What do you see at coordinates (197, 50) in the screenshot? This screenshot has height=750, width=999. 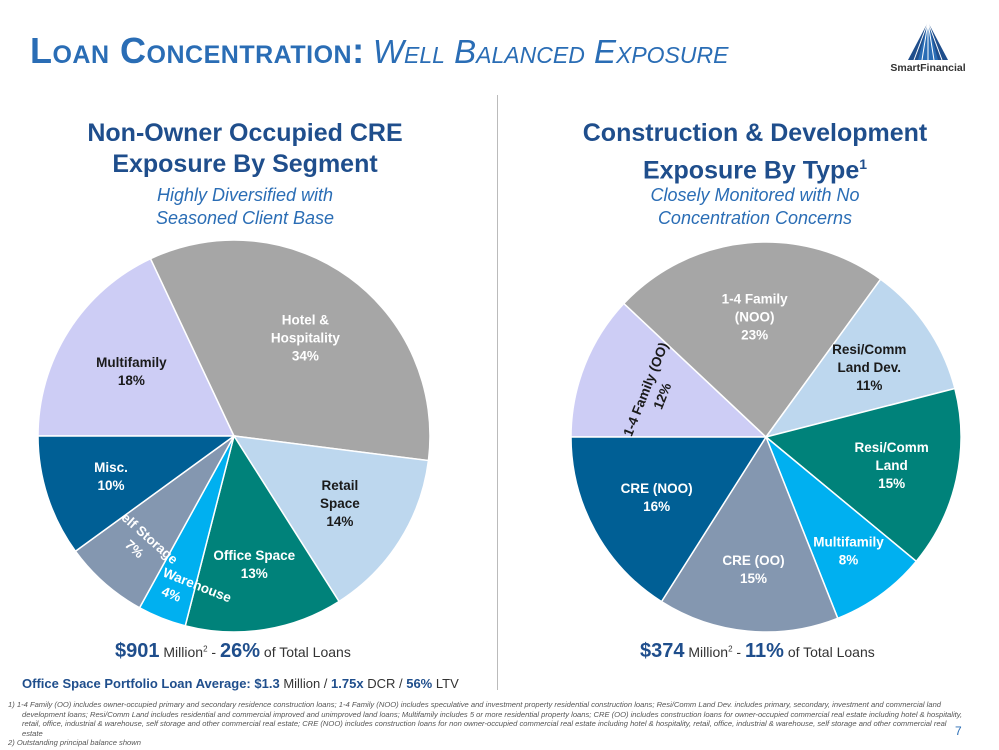 I see `page-title-main: Loan Concentration:` at bounding box center [197, 50].